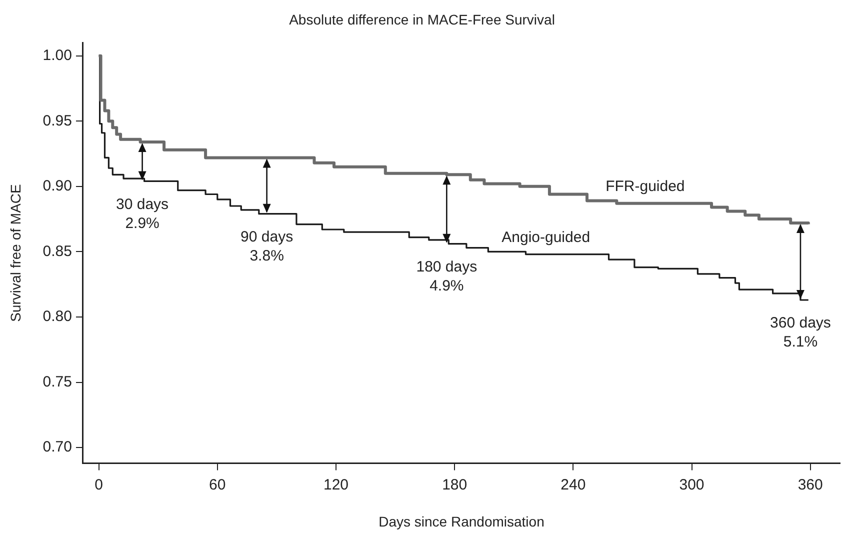 This screenshot has height=539, width=848. I want to click on y-axis-title: Survival free of MACE, so click(15, 253).